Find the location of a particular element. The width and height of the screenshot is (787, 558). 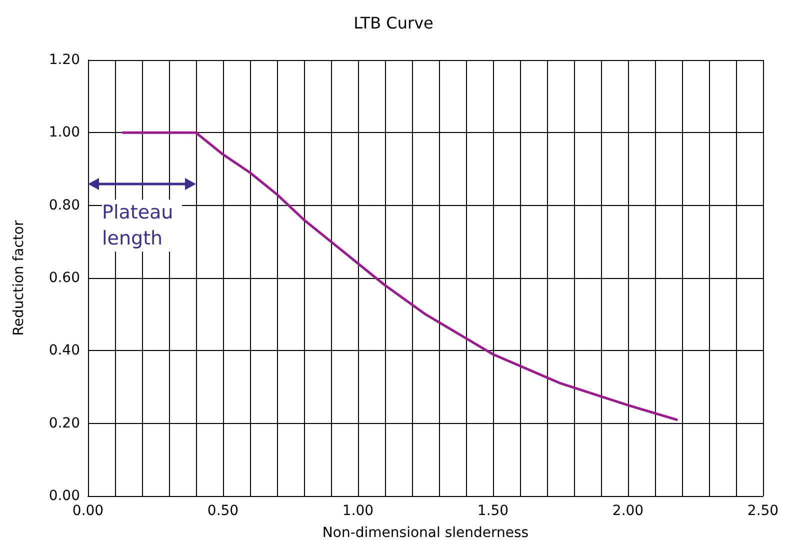

x-axis-title: Non-dimensional slenderness is located at coordinates (425, 533).